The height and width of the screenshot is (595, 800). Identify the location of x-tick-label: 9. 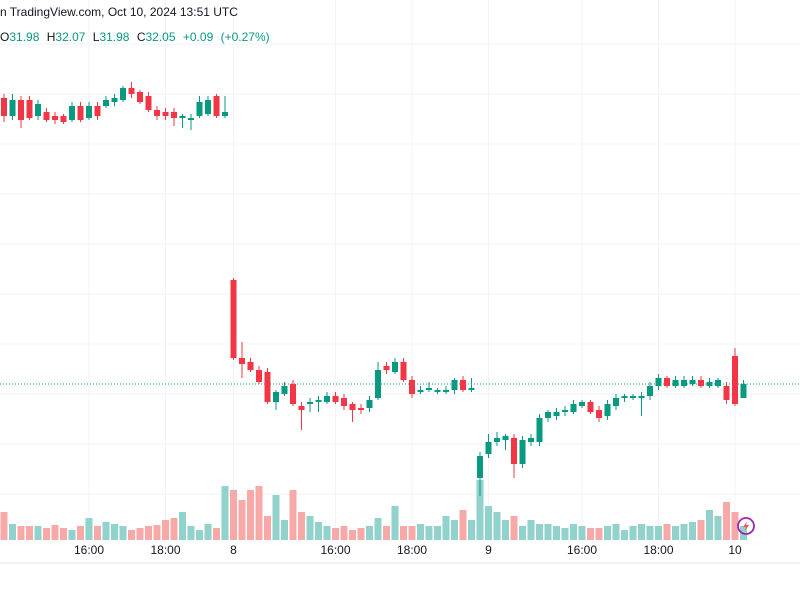
(488, 550).